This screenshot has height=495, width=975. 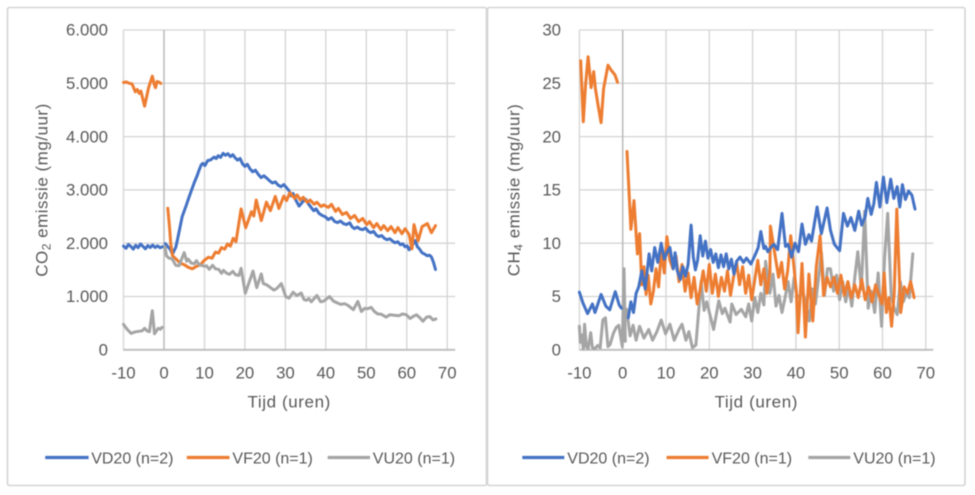 I want to click on svg-text: 4.000, so click(x=87, y=136).